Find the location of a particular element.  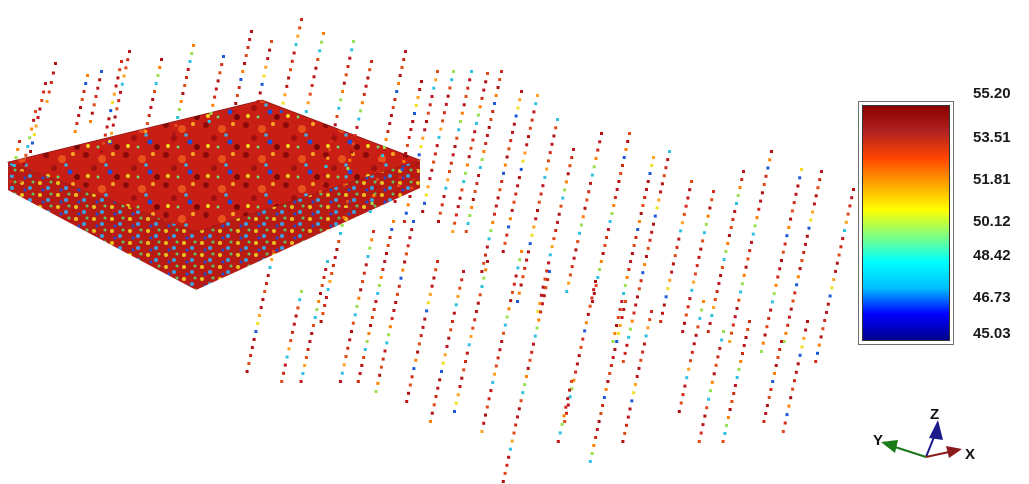

legend-tick-label: 51.81 is located at coordinates (992, 179).